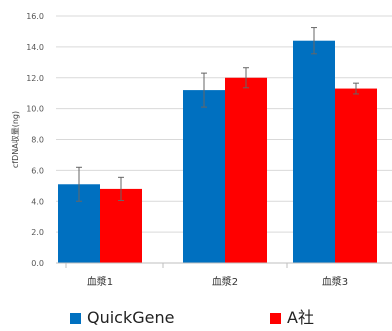 Image resolution: width=392 pixels, height=331 pixels. What do you see at coordinates (206, 275) in the screenshot?
I see `category-labels: 血漿1 血漿2 血漿3` at bounding box center [206, 275].